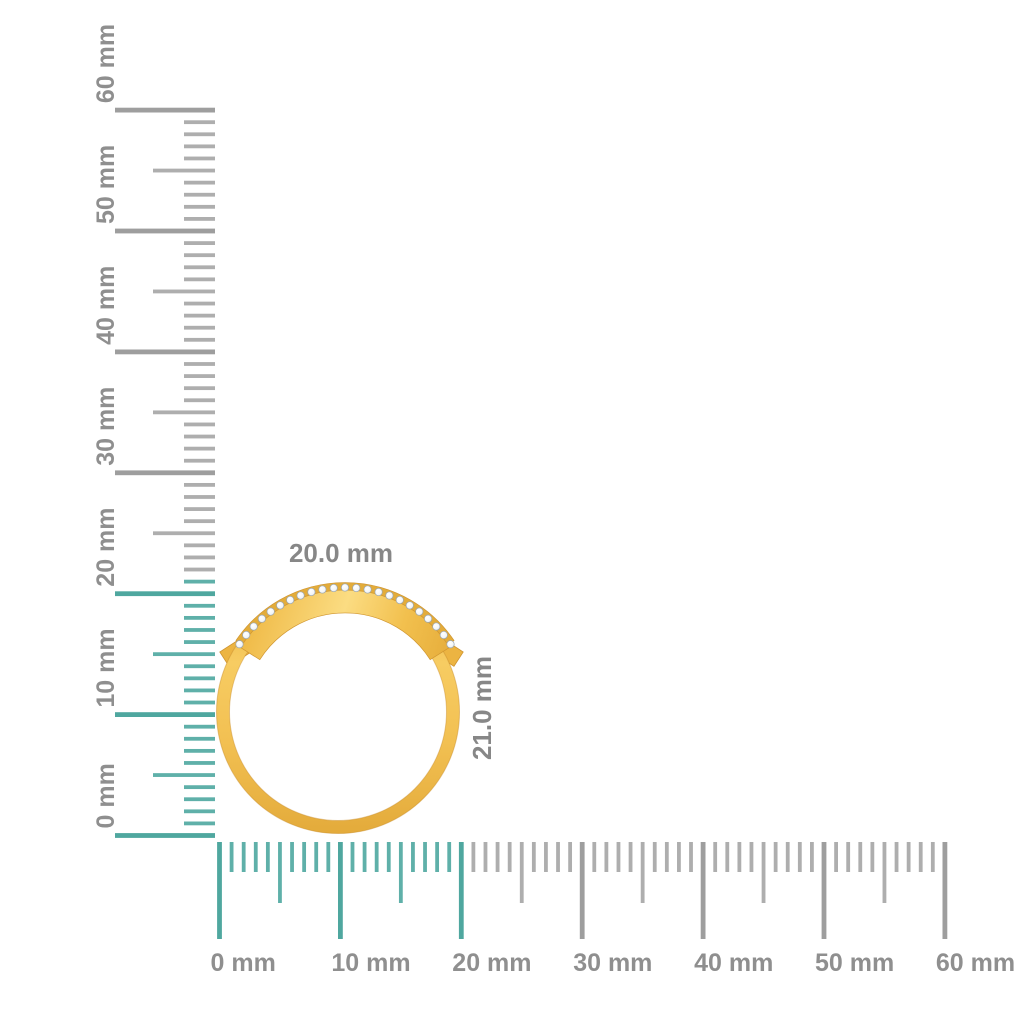  I want to click on ruler-label: 40 mm, so click(733, 963).